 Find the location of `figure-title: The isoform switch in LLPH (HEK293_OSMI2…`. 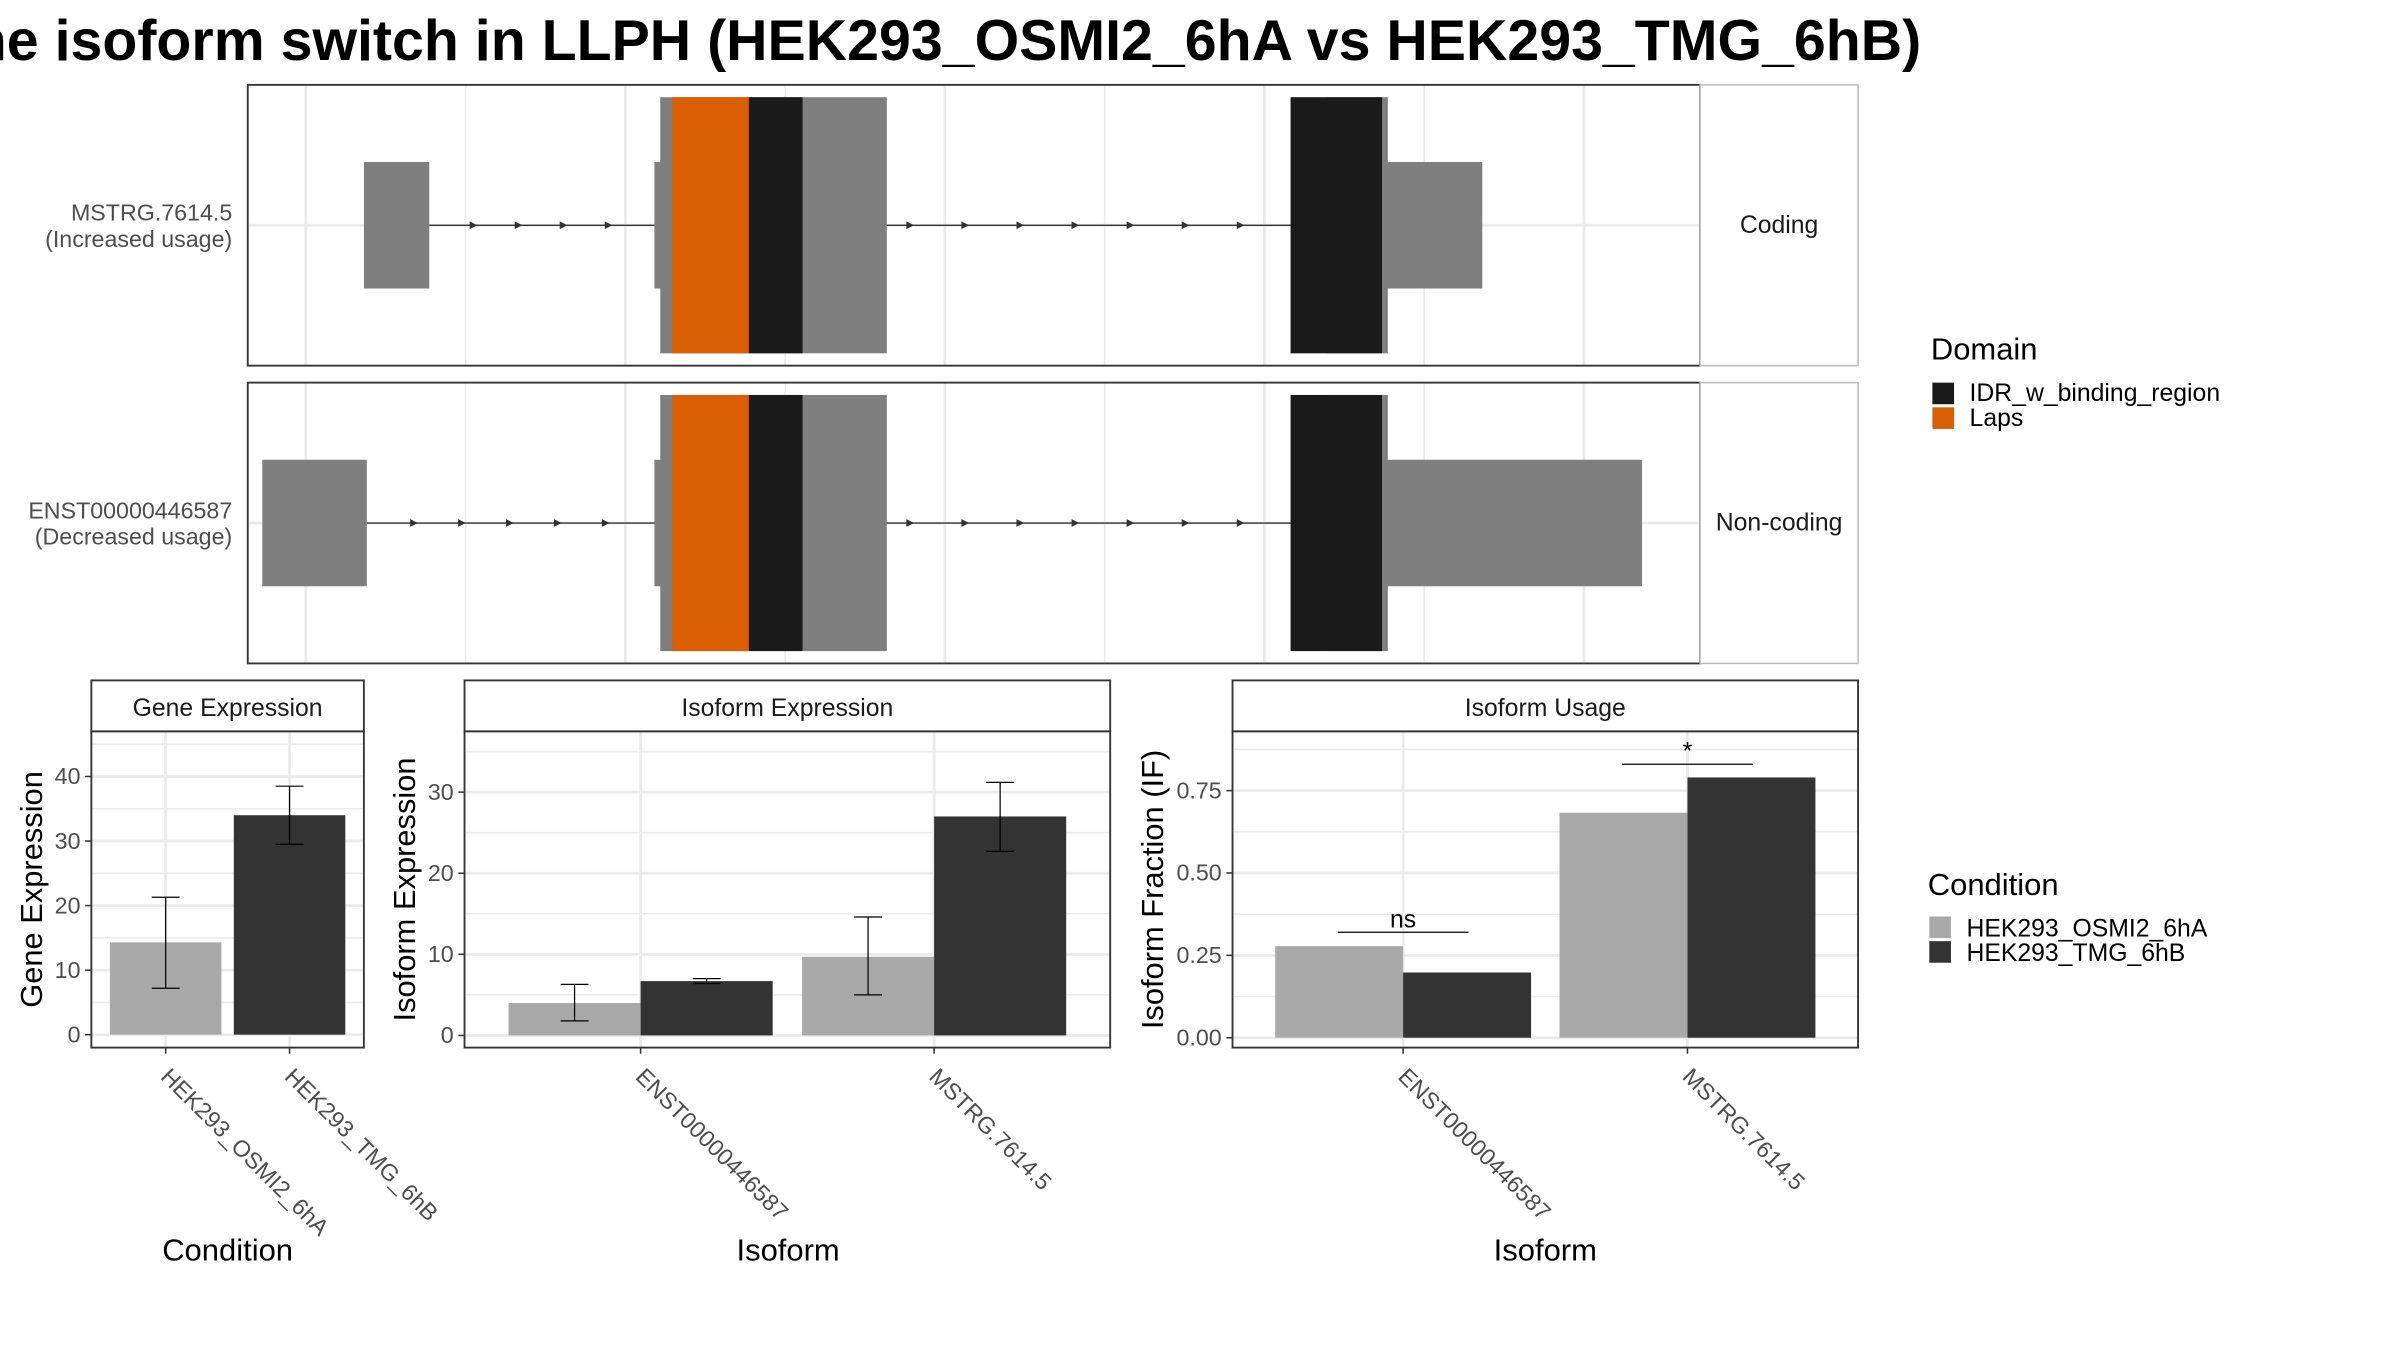

figure-title: The isoform switch in LLPH (HEK293_OSMI2… is located at coordinates (961, 41).